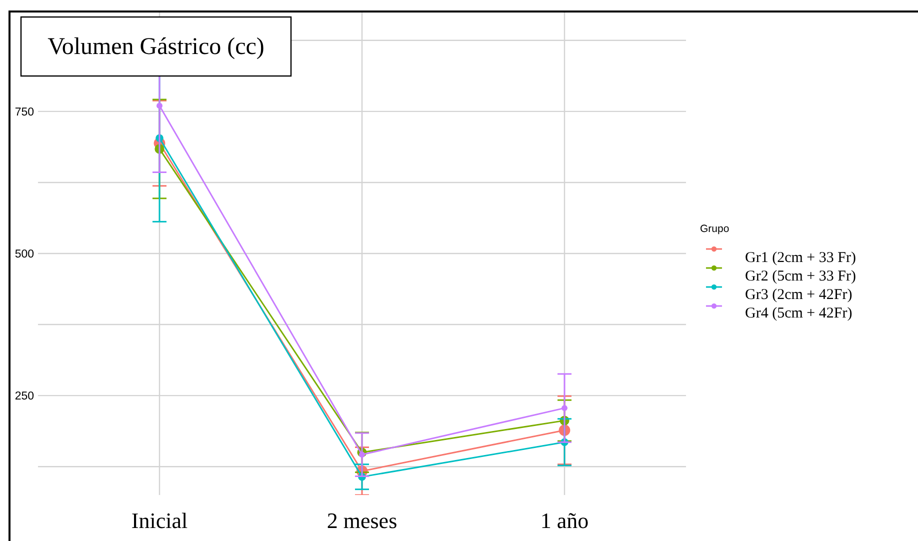  What do you see at coordinates (798, 295) in the screenshot?
I see `legend-label: Gr3 (2cm + 42Fr)` at bounding box center [798, 295].